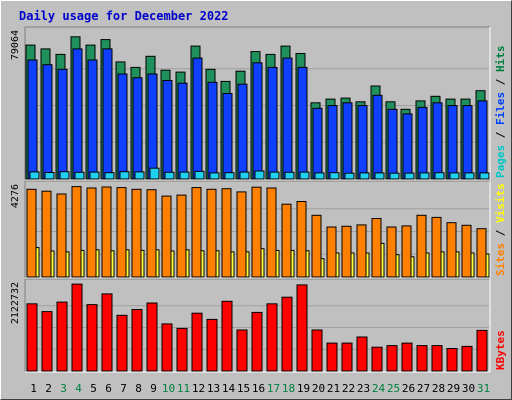 The image size is (512, 400). I want to click on x-tick-11: 11, so click(183, 388).